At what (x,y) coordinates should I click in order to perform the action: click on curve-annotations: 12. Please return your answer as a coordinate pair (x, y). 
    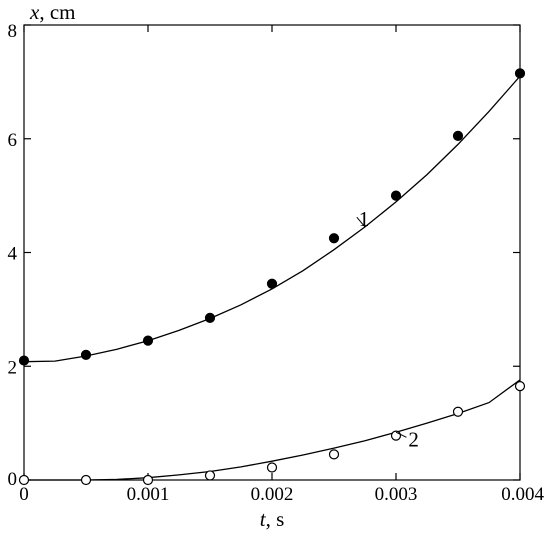
    Looking at the image, I should click on (387, 329).